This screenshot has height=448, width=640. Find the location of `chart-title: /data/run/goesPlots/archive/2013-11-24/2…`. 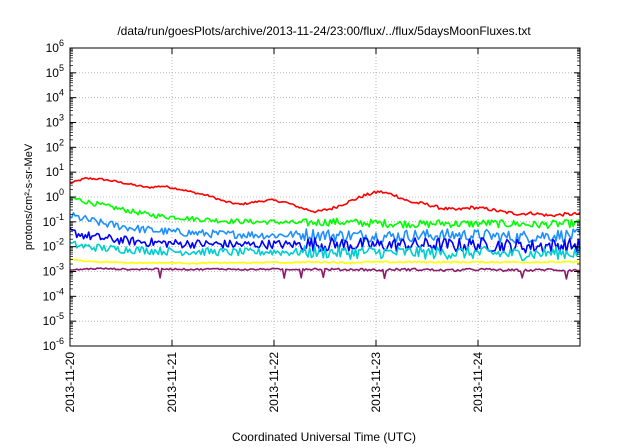

chart-title: /data/run/goesPlots/archive/2013-11-24/2… is located at coordinates (324, 31).